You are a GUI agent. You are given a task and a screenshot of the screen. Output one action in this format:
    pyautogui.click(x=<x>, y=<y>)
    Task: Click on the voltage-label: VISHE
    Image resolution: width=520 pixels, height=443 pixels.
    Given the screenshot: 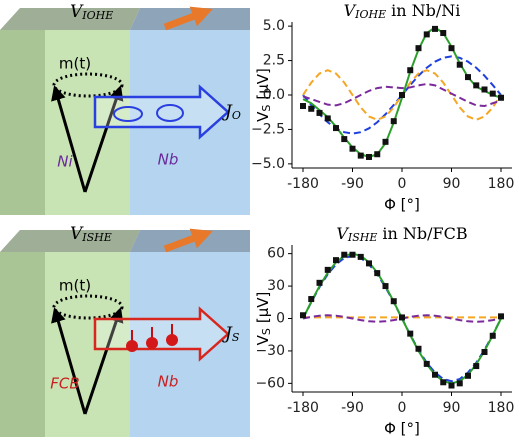 What is the action you would take?
    pyautogui.click(x=91, y=234)
    